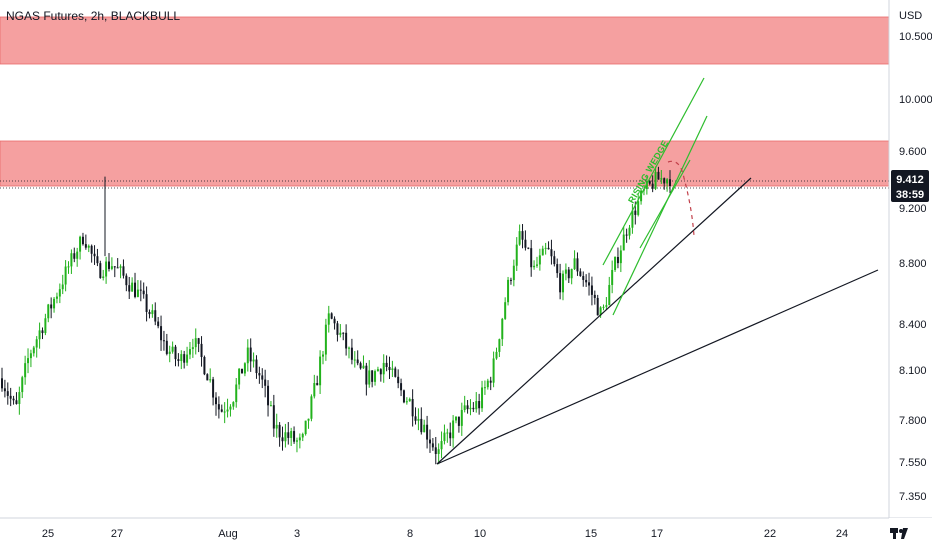 This screenshot has width=932, height=550. I want to click on y-tick-label: 9.600, so click(913, 152).